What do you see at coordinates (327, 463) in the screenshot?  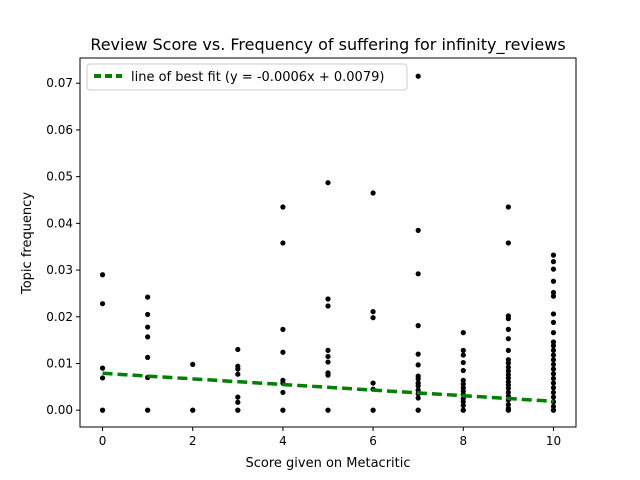 I see `x-axis-label: Score given on Metacritic` at bounding box center [327, 463].